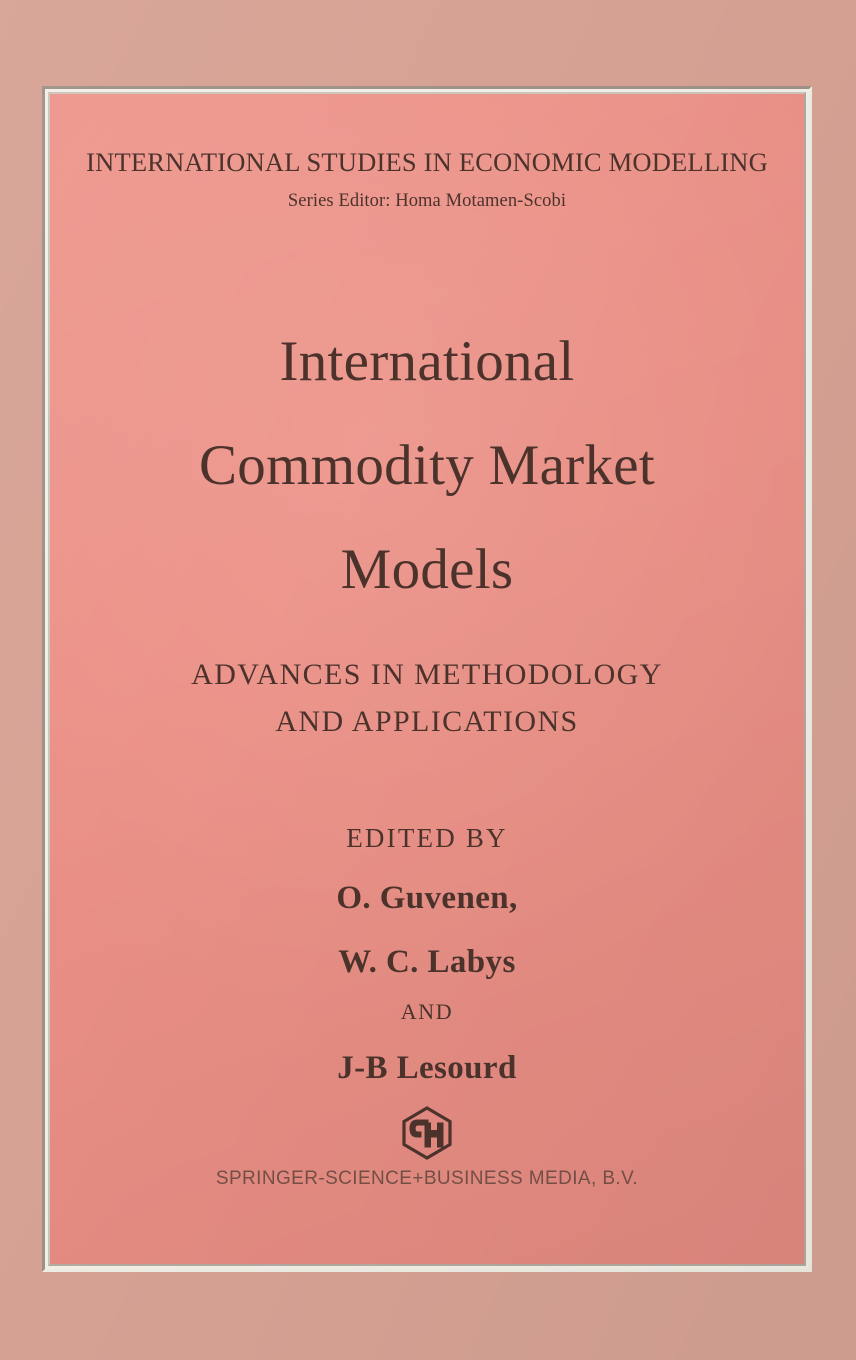  What do you see at coordinates (427, 838) in the screenshot?
I see `edited-by-label: EDITED BY` at bounding box center [427, 838].